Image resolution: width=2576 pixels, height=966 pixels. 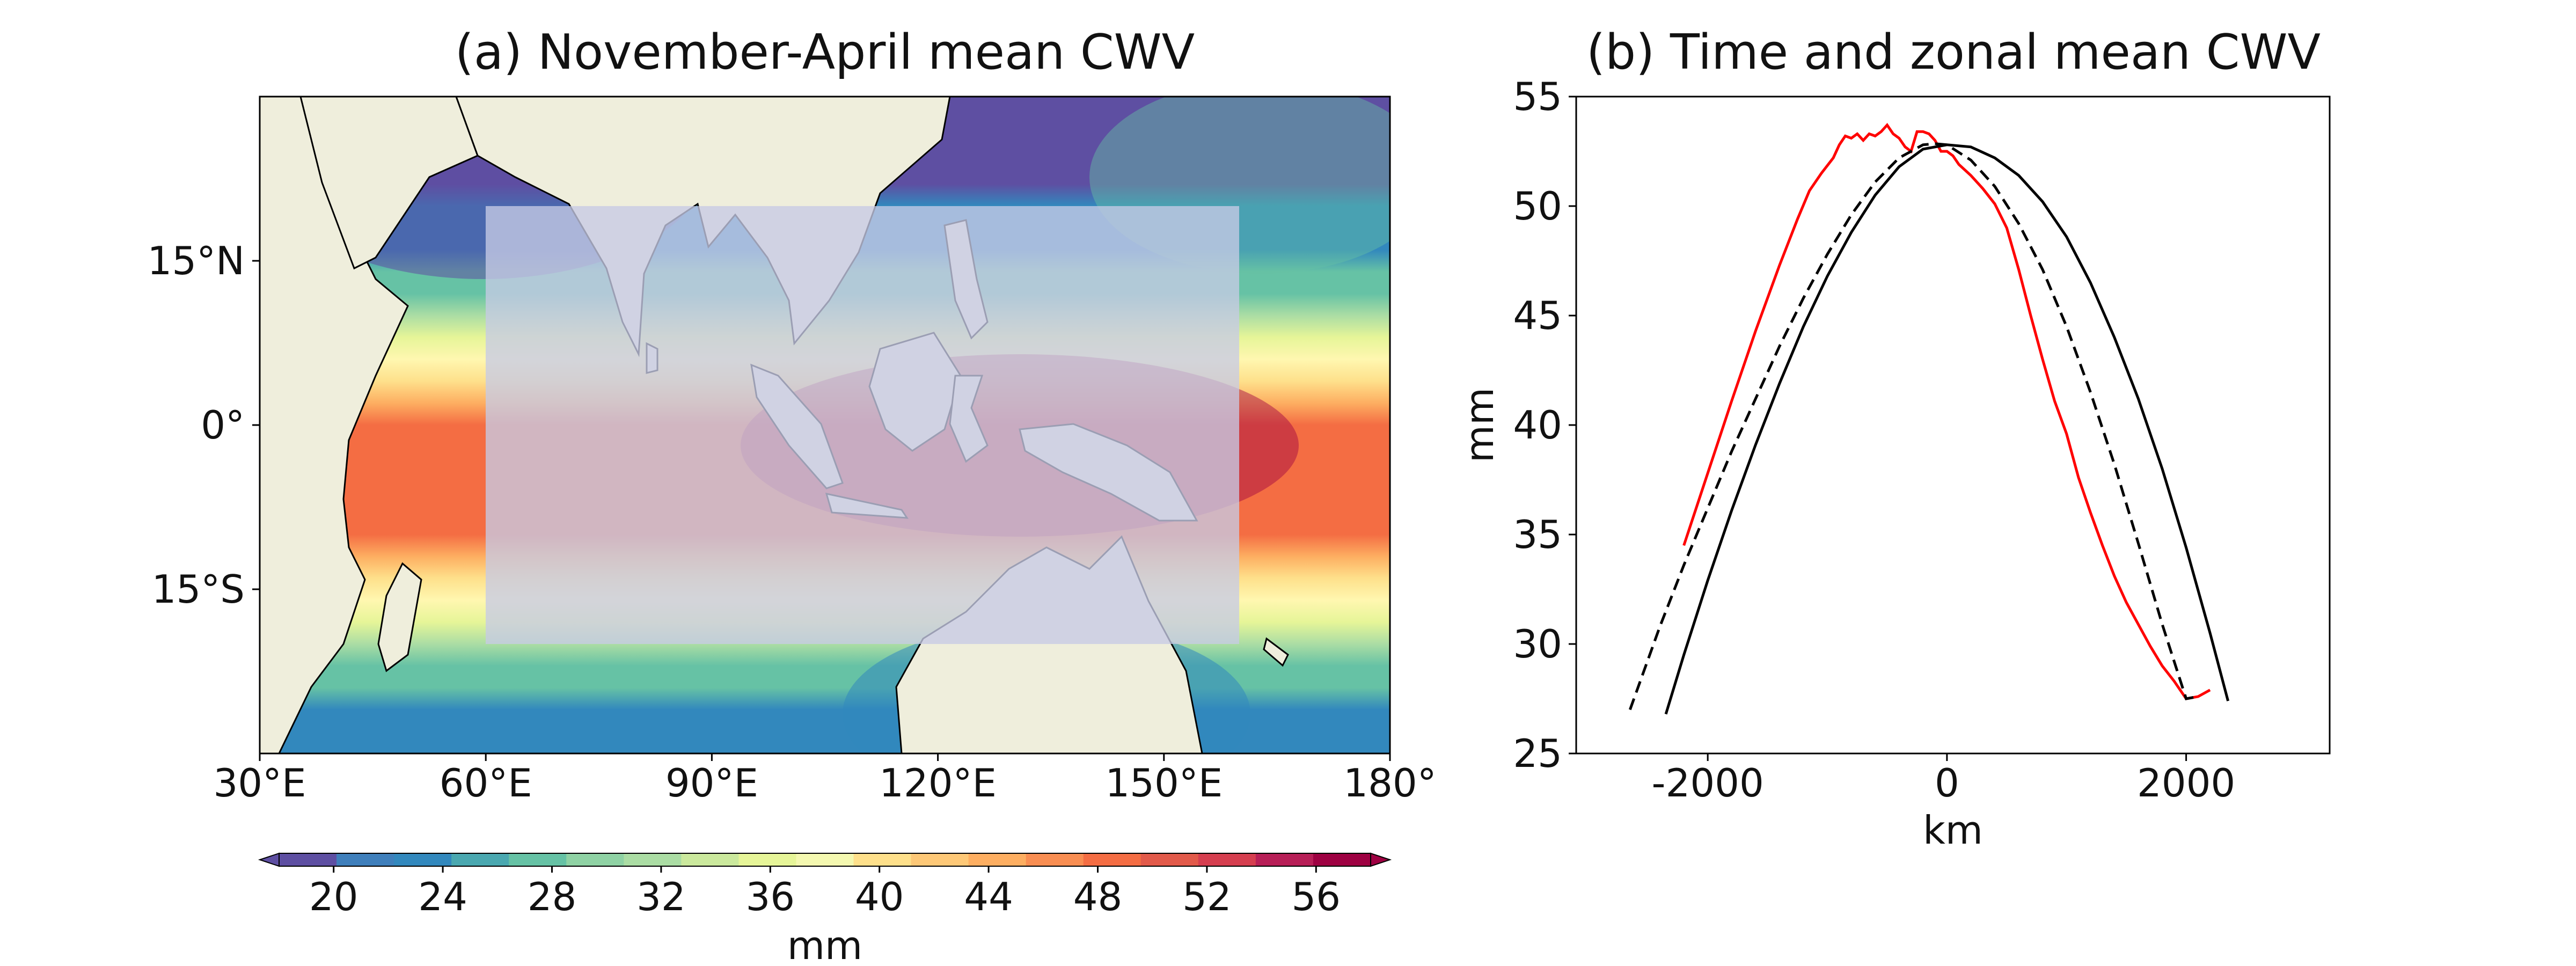 What do you see at coordinates (1316, 896) in the screenshot?
I see `colorbar-tick-label: 56` at bounding box center [1316, 896].